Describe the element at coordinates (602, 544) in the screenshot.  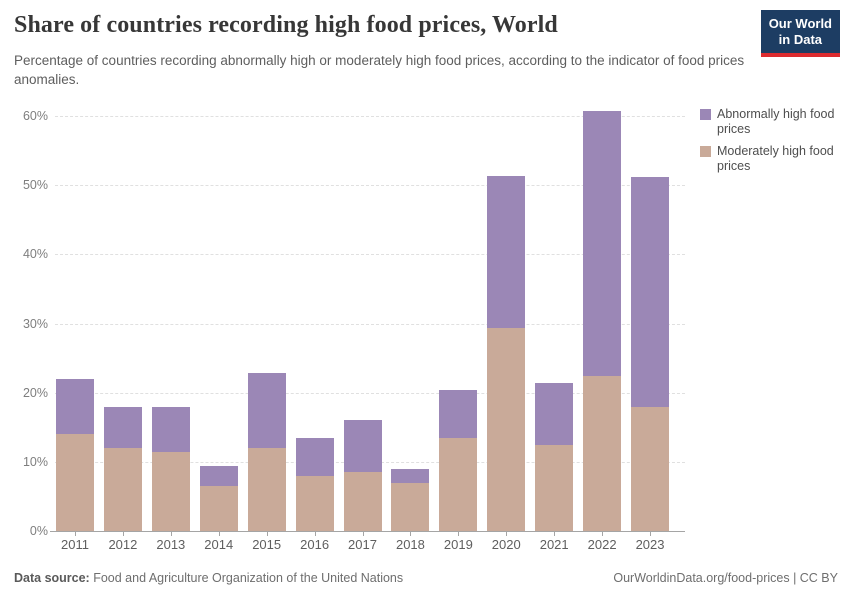
I see `x-tick-label-2022: 2022` at that location.